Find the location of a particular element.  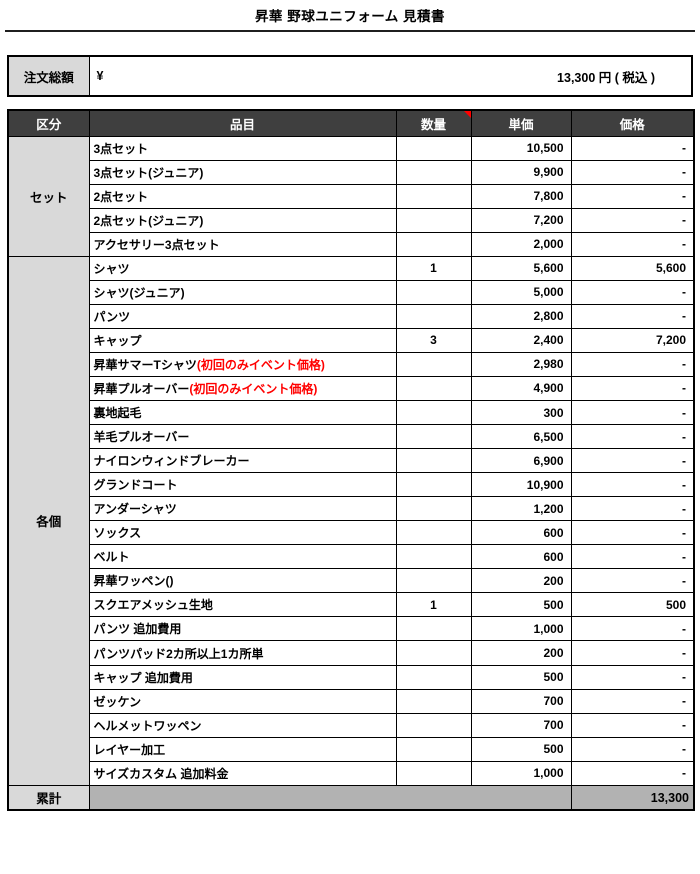

price-cell: 7,200 is located at coordinates (632, 340).